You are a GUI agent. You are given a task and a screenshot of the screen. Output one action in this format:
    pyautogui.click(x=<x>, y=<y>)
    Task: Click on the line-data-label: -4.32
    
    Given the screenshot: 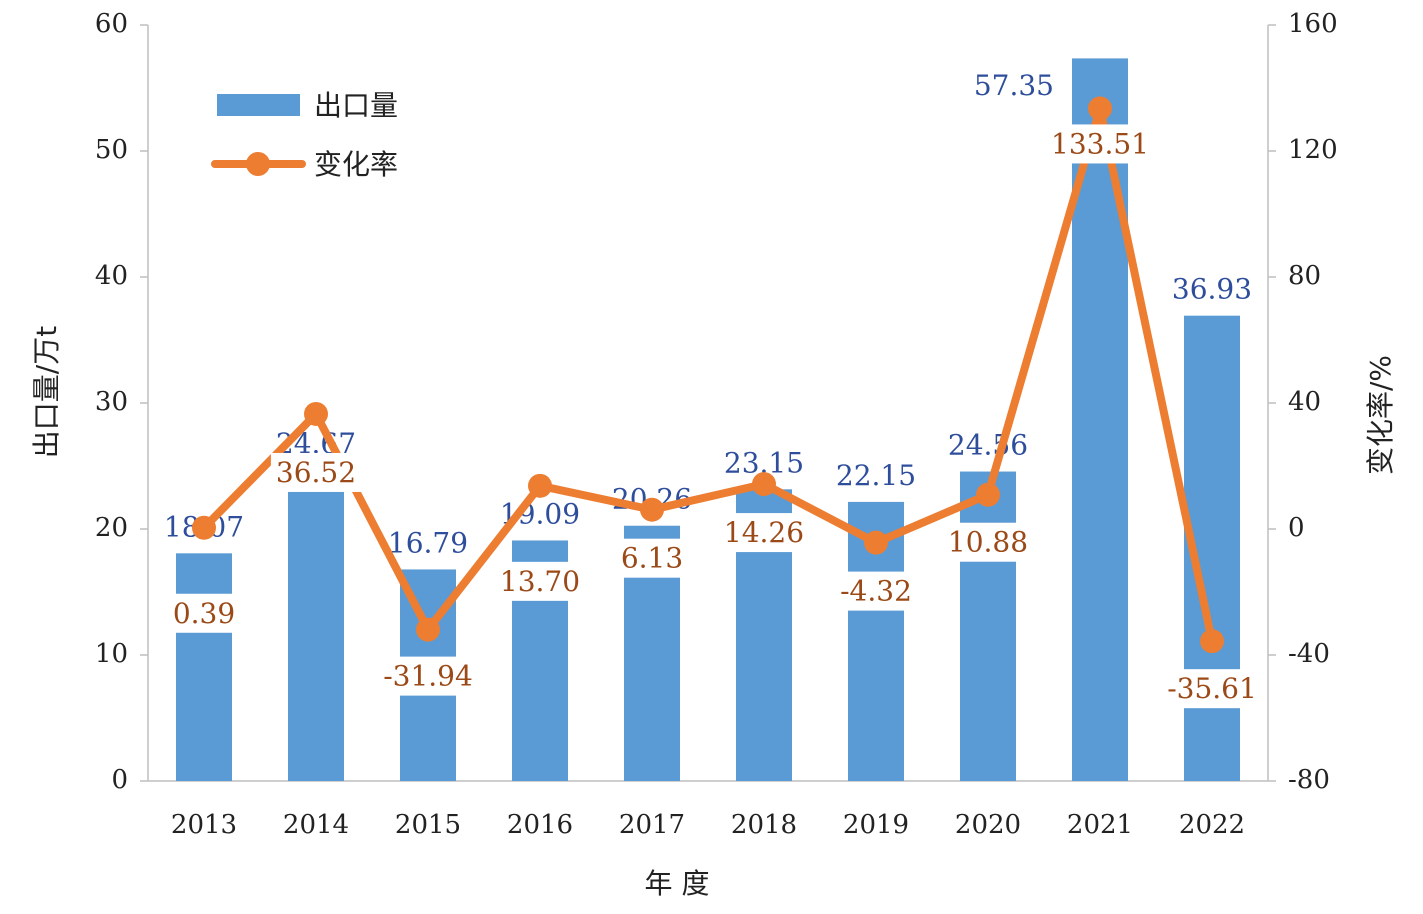 What is the action you would take?
    pyautogui.click(x=876, y=591)
    